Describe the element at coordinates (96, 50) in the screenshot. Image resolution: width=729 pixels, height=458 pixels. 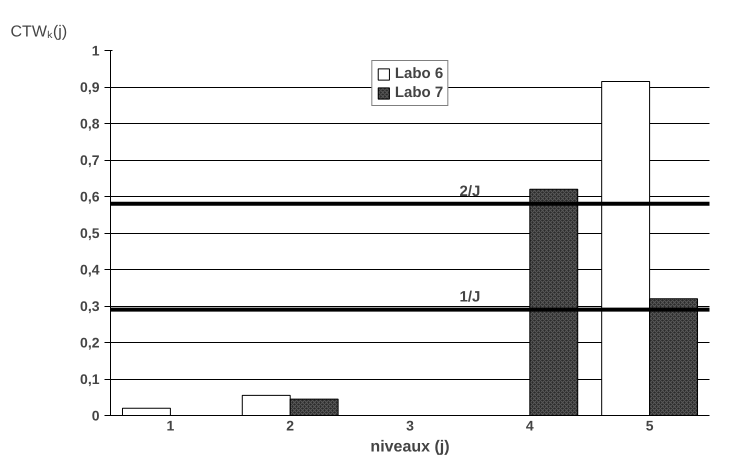
I see `y-tick-label: 1` at that location.